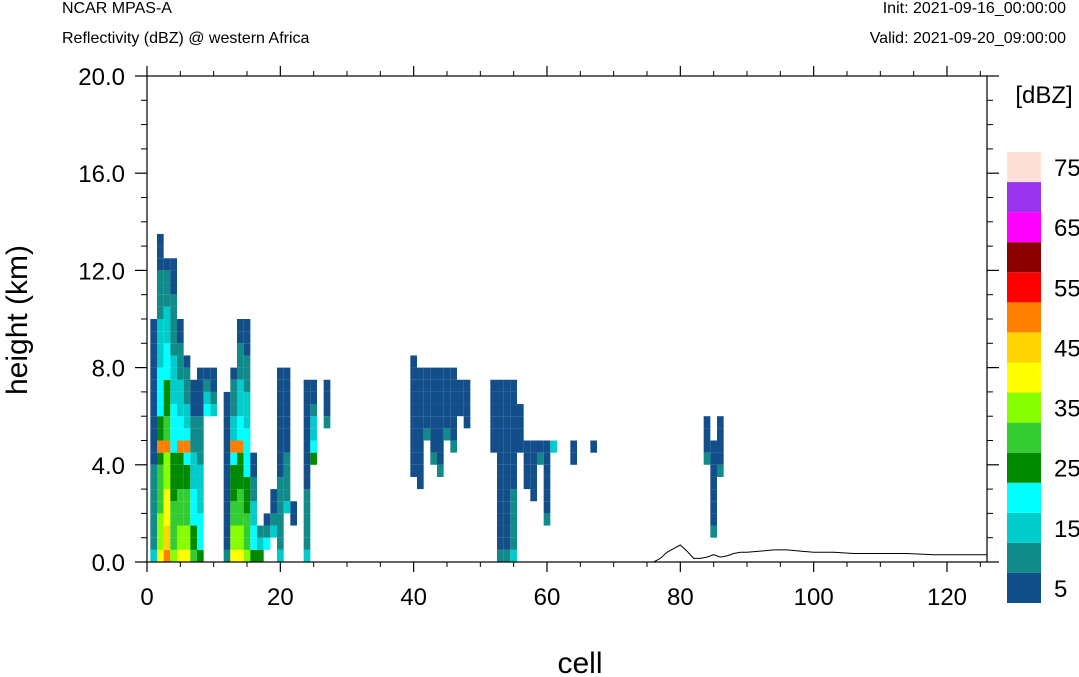 The height and width of the screenshot is (677, 1079). What do you see at coordinates (186, 38) in the screenshot?
I see `field-subtitle: Reflectivity (dBZ) @ western Africa` at bounding box center [186, 38].